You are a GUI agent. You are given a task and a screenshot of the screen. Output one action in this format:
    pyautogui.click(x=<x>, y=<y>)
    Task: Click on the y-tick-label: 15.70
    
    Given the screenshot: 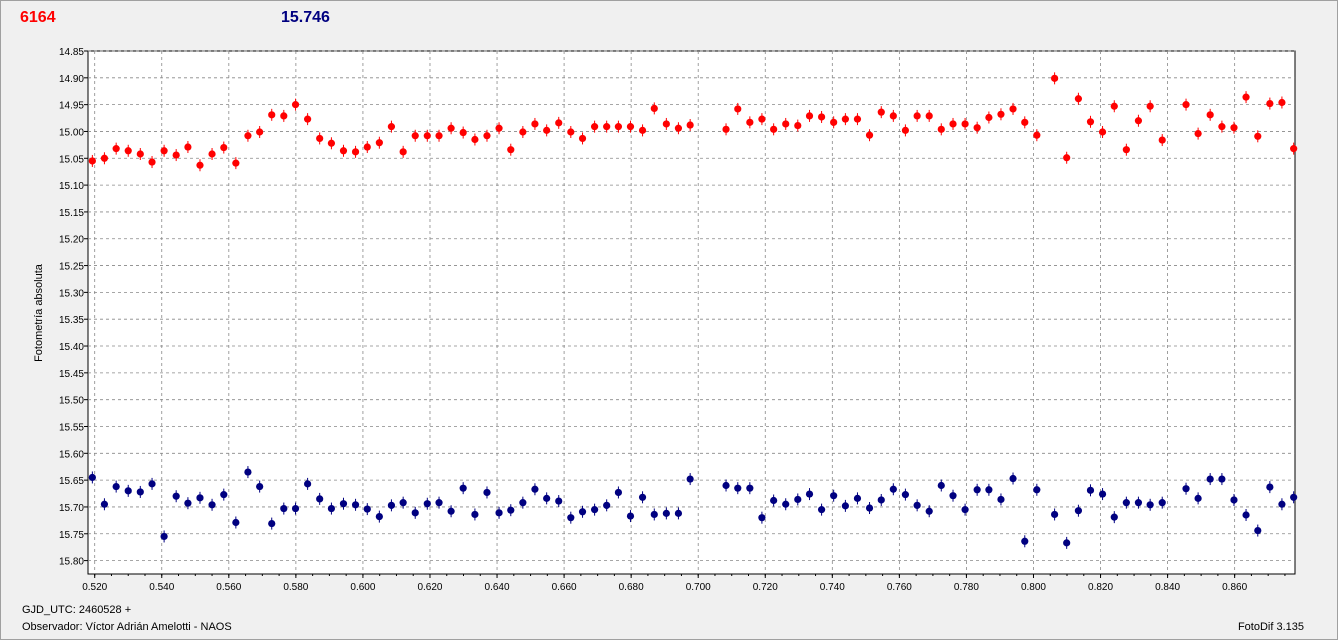 What is the action you would take?
    pyautogui.click(x=71, y=508)
    